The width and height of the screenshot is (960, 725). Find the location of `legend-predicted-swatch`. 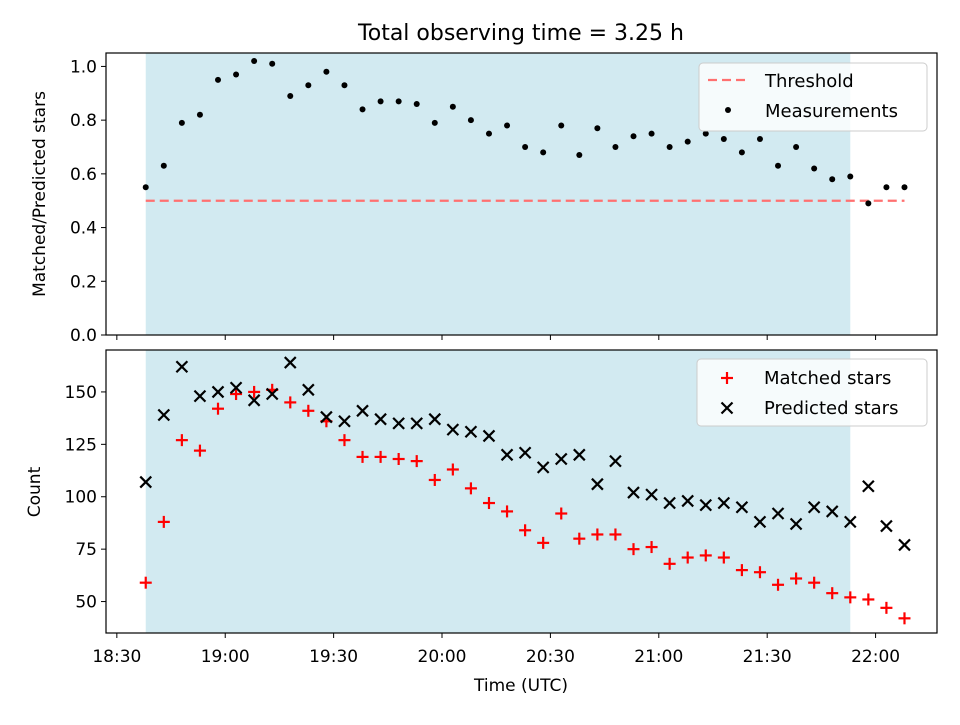

legend-predicted-swatch is located at coordinates (727, 408).